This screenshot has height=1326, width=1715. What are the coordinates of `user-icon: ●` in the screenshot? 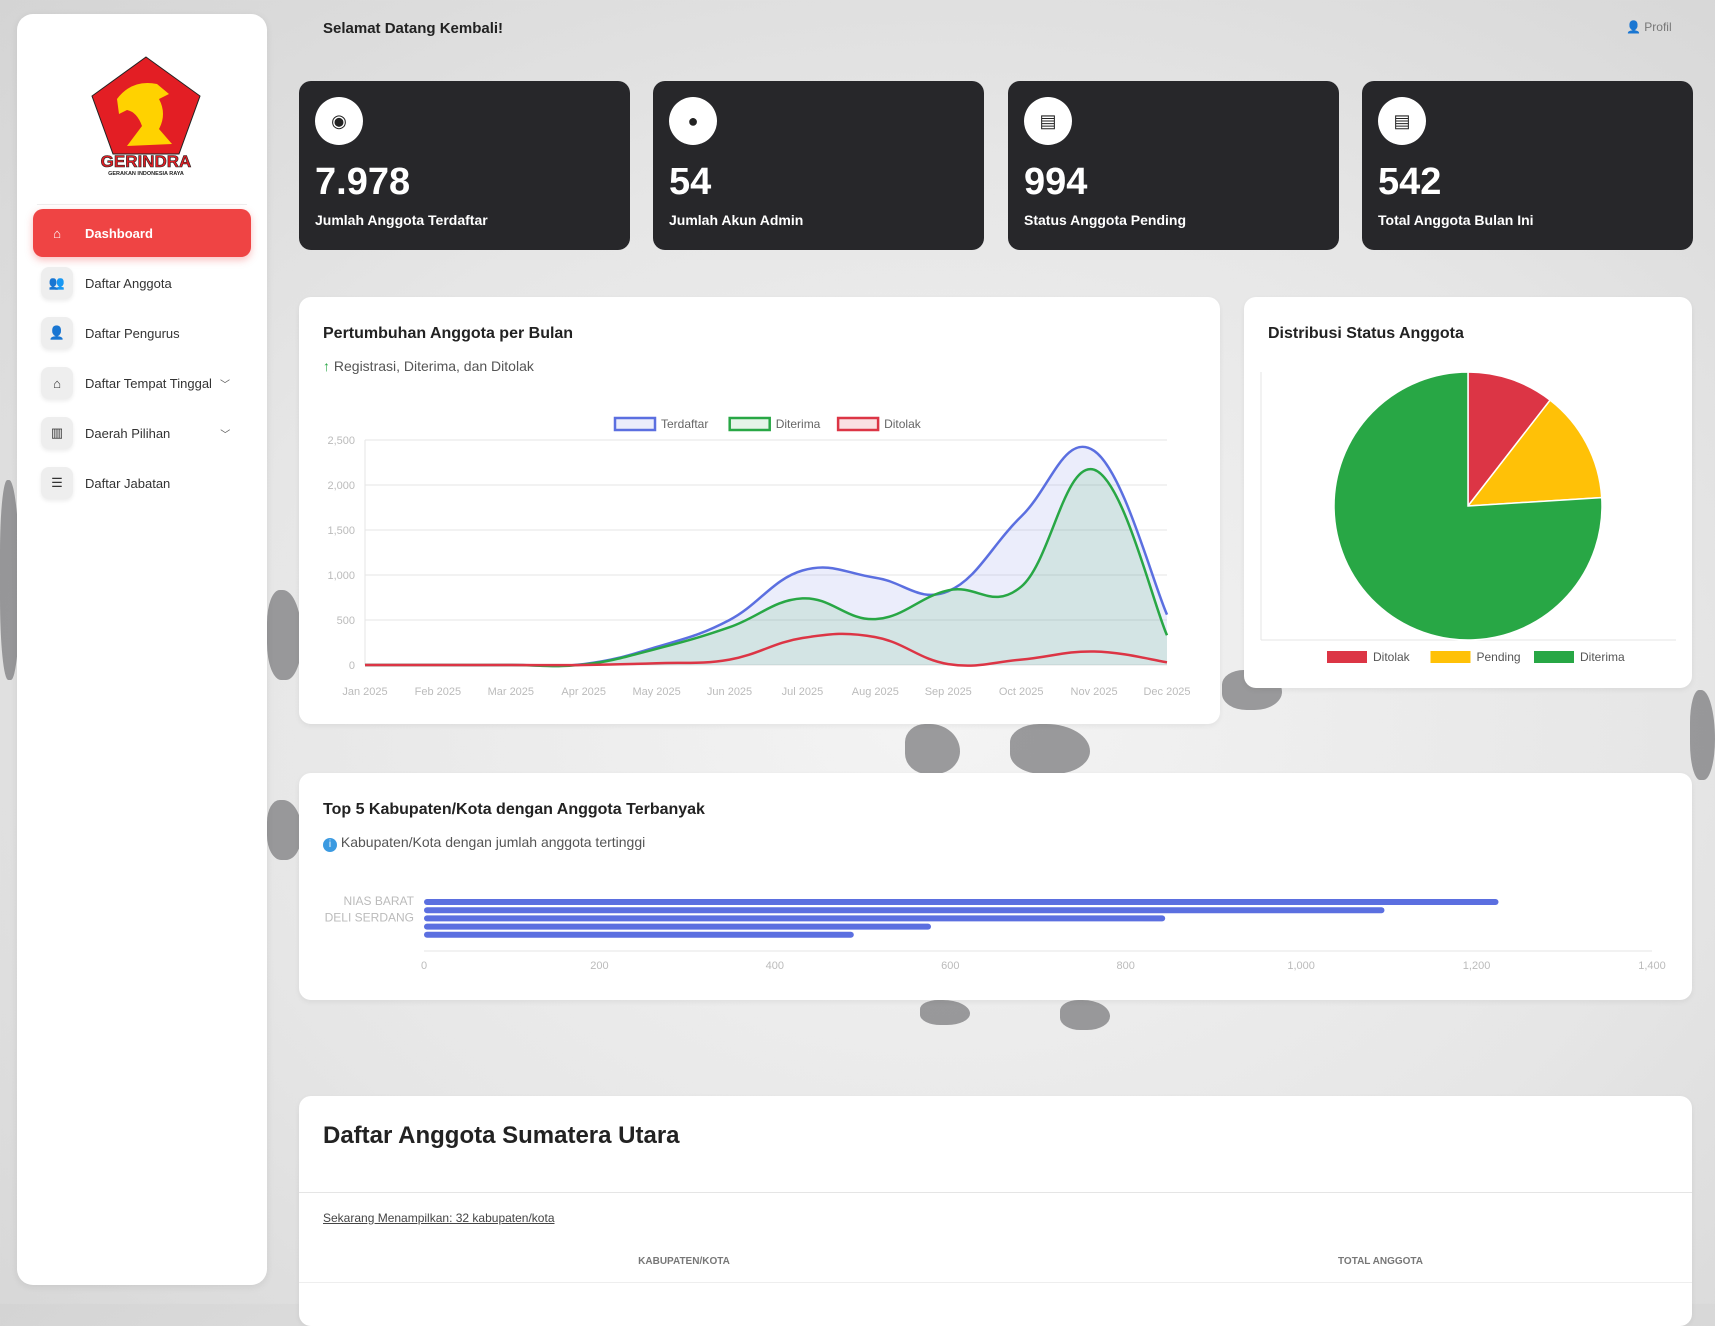 It's located at (693, 121).